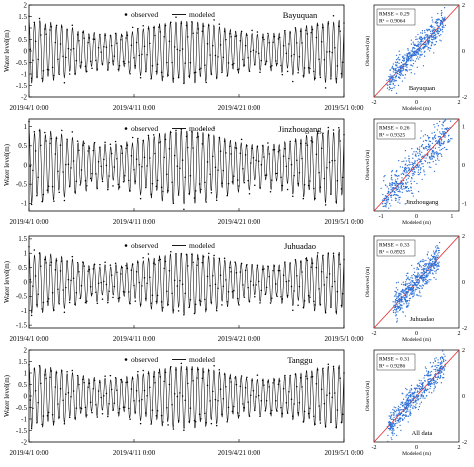  What do you see at coordinates (392, 136) in the screenshot?
I see `r2-label: R² = 0.9325` at bounding box center [392, 136].